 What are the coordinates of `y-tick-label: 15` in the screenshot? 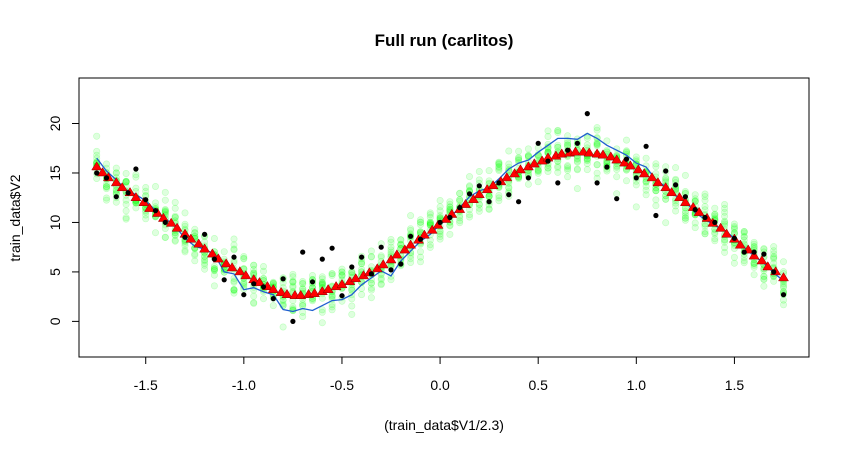 It's located at (55, 173).